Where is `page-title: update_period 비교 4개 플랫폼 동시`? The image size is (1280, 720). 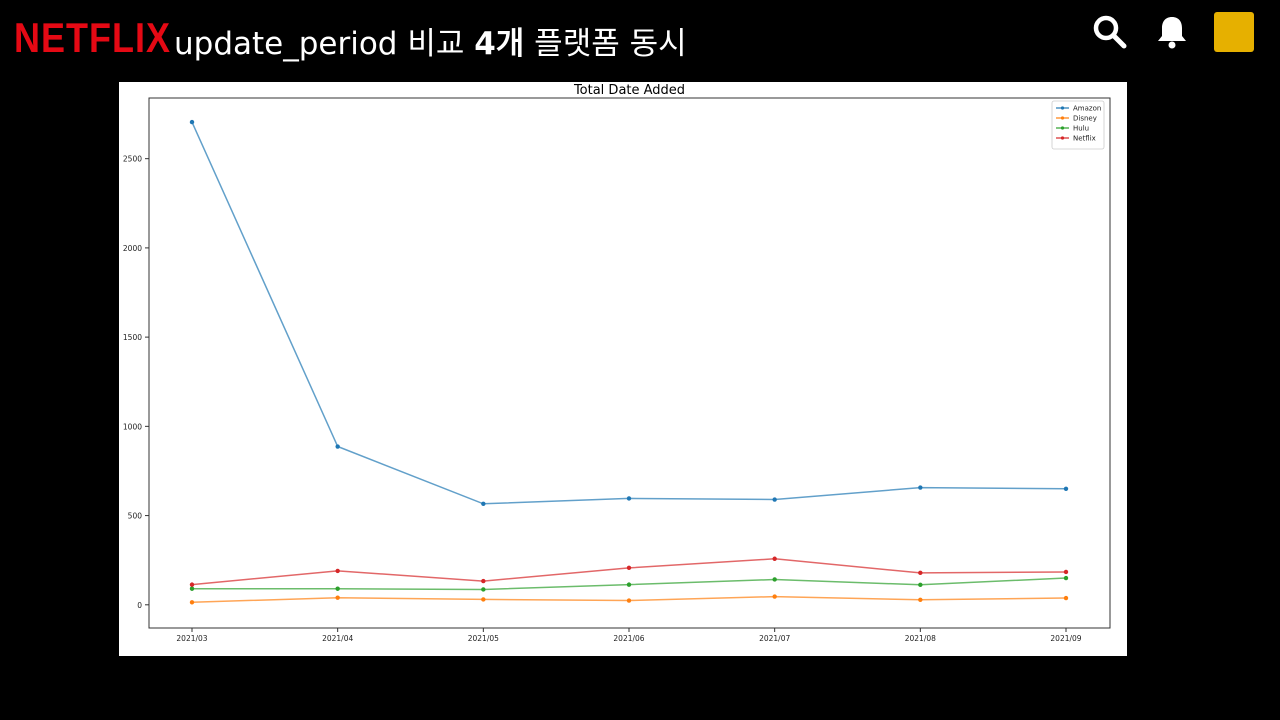
page-title: update_period 비교 4개 플랫폼 동시 is located at coordinates (430, 40).